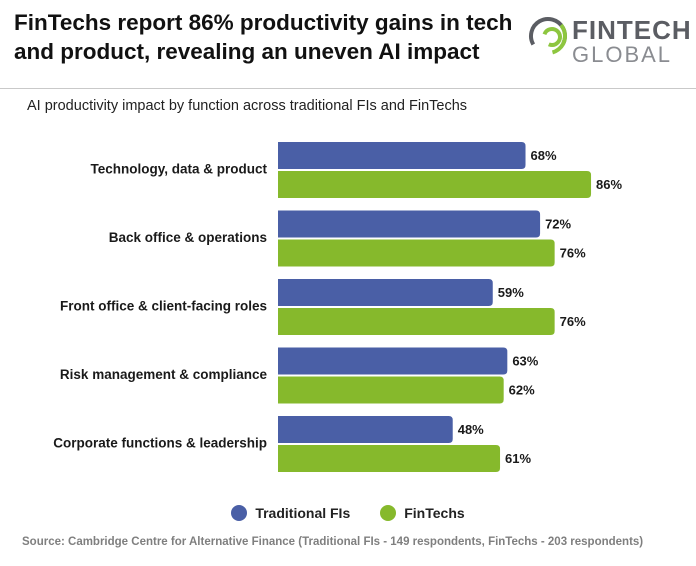 The height and width of the screenshot is (566, 696). What do you see at coordinates (622, 54) in the screenshot?
I see `logo-word-global: GLOBAL` at bounding box center [622, 54].